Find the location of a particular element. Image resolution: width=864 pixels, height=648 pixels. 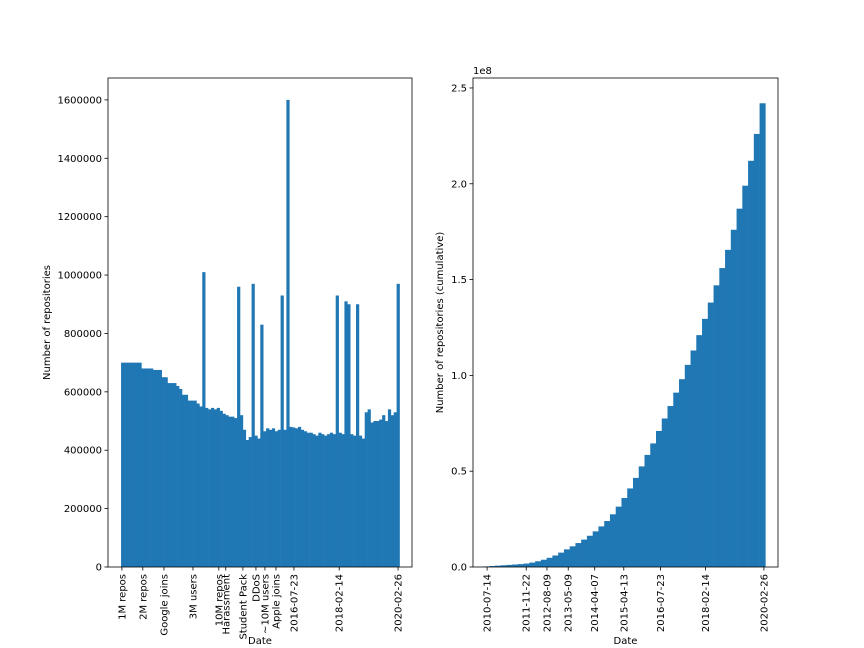

y-tick-label: 2.0 is located at coordinates (459, 184).